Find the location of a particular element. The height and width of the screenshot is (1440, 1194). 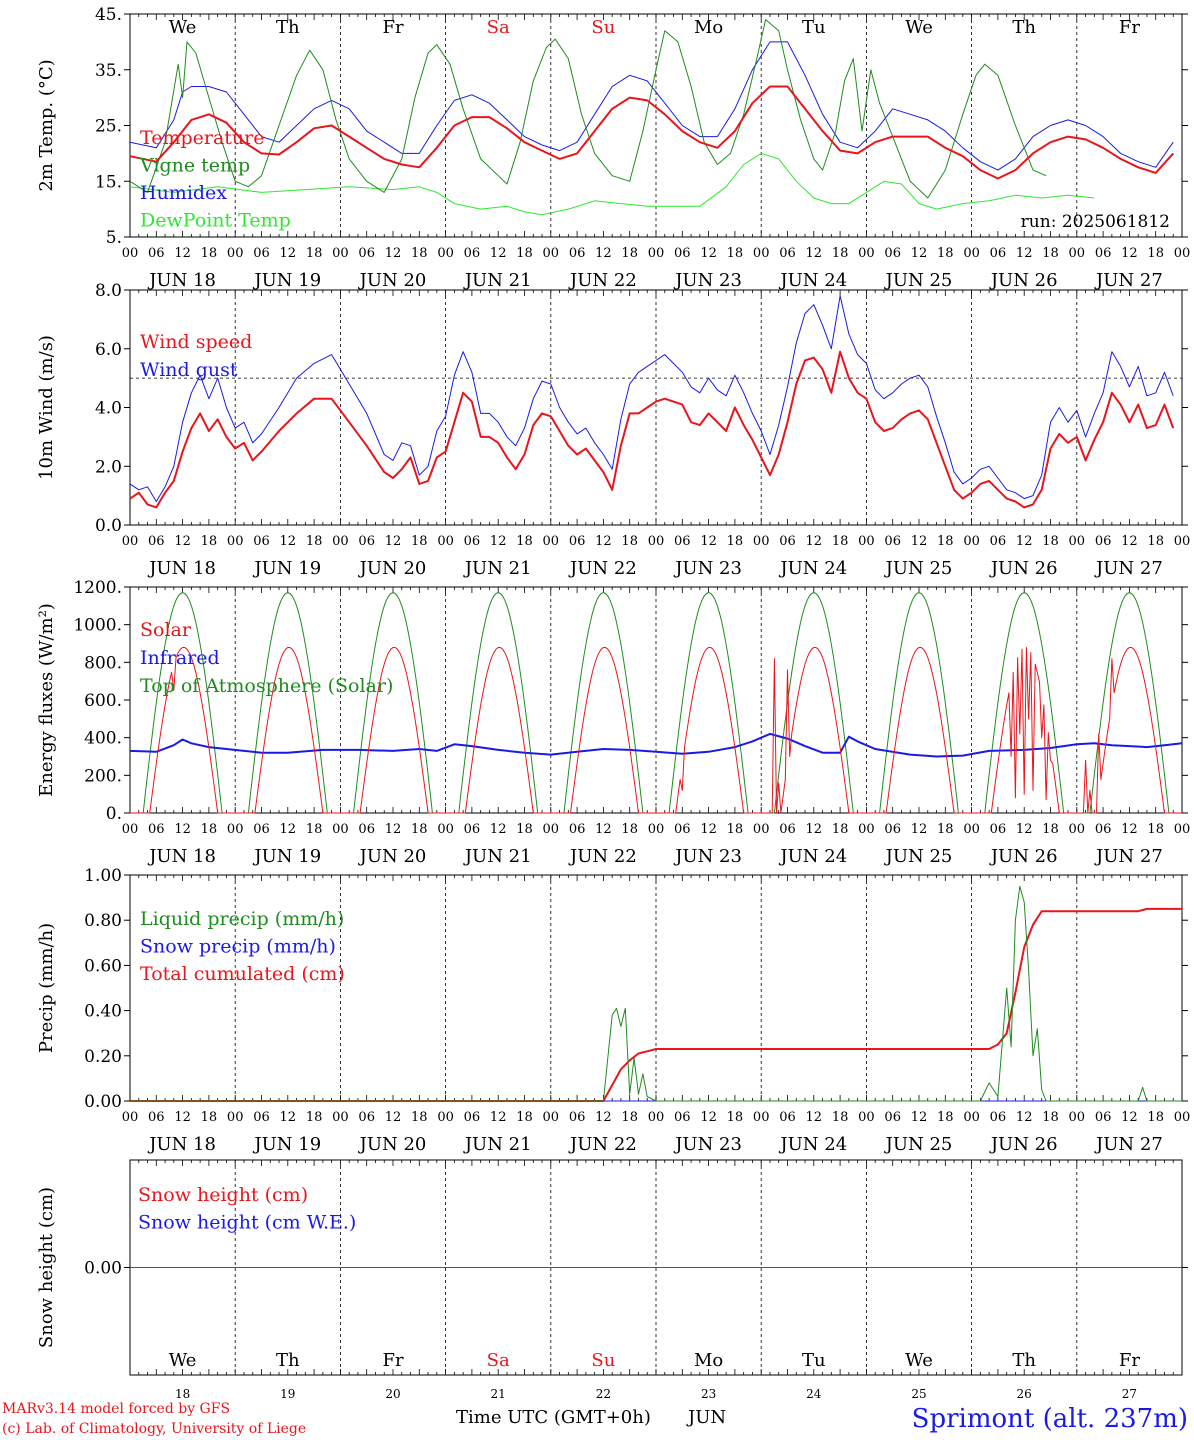

day-name: Tu is located at coordinates (814, 27).